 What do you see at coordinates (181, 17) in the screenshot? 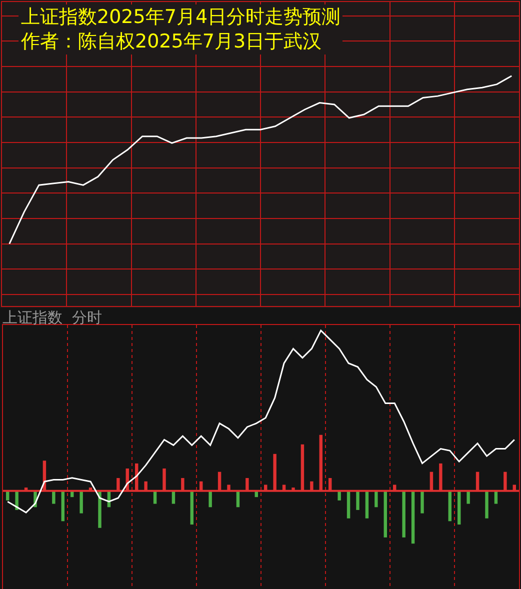
I see `chart-title: 上证指数2025年7月4日分时走势预测` at bounding box center [181, 17].